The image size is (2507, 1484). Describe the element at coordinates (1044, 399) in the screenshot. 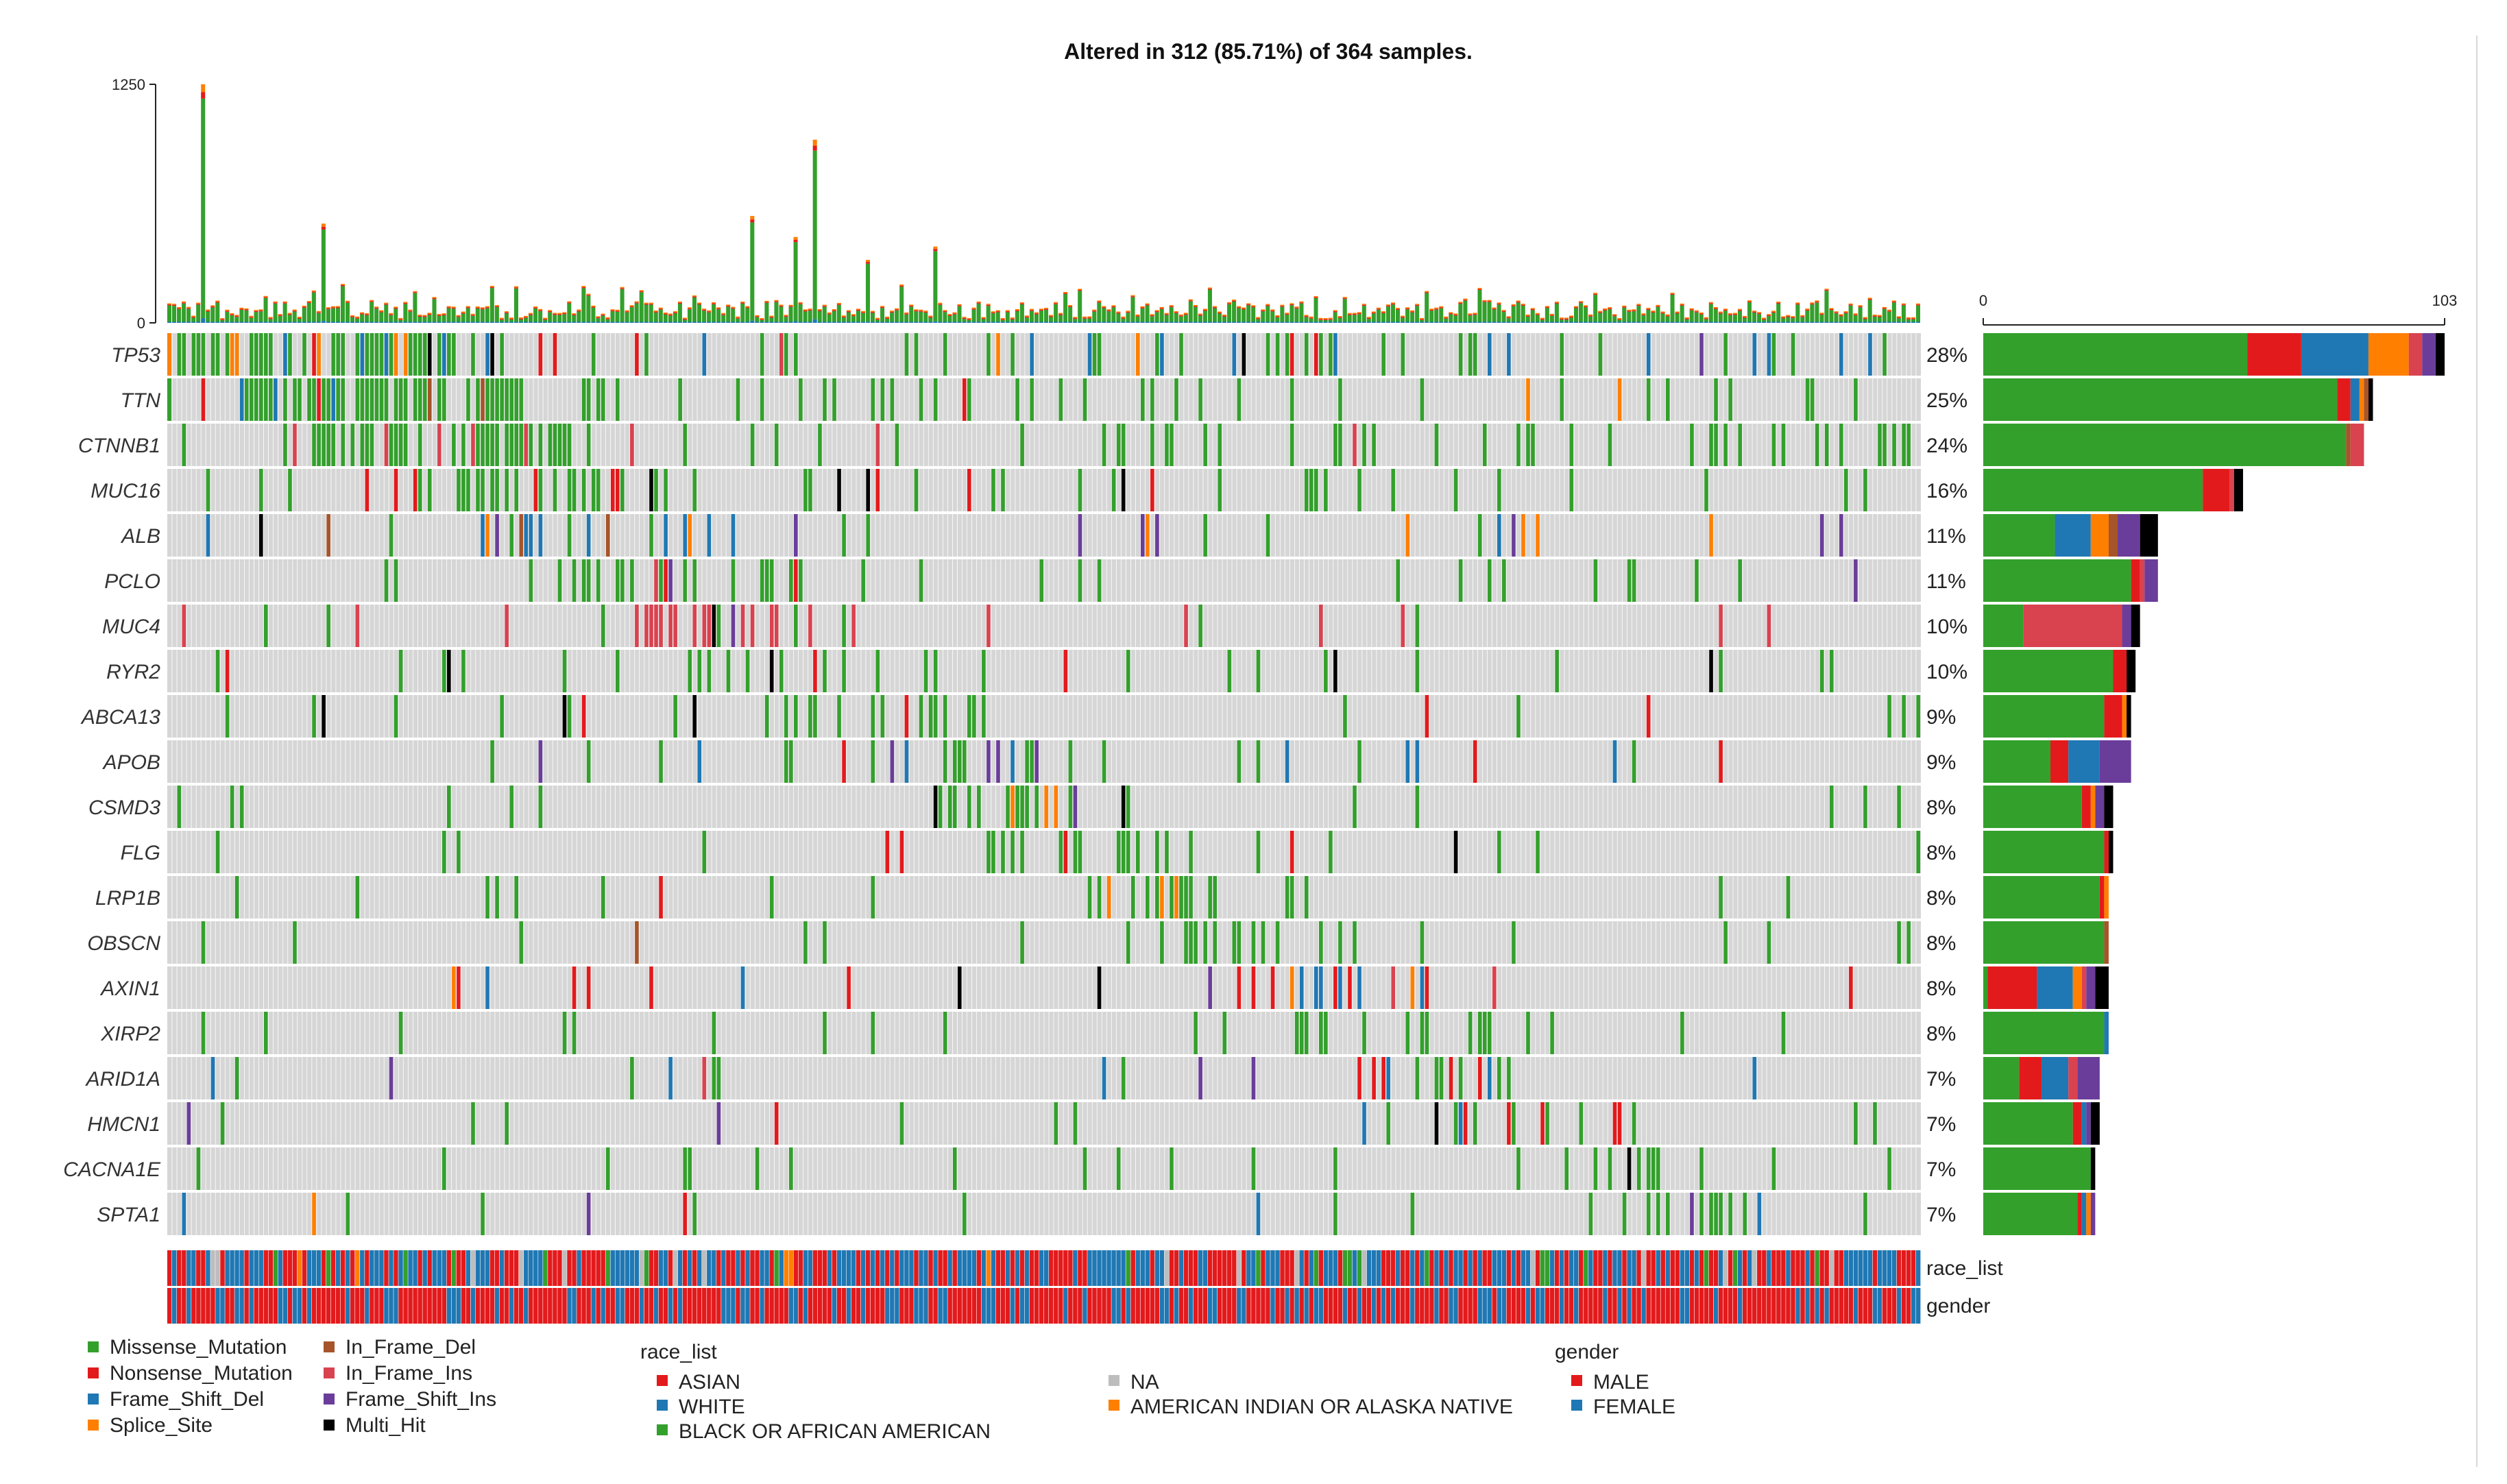

I see `gene-row-ttn` at that location.